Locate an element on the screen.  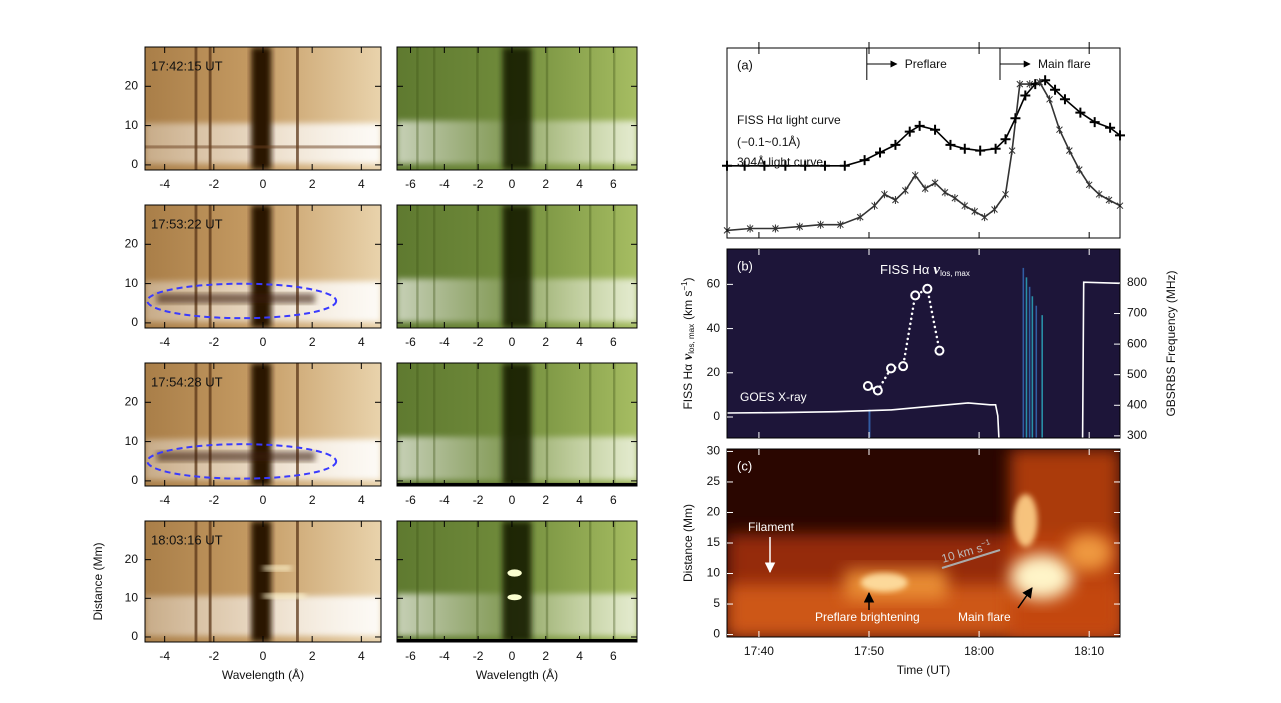
y-tick-label: 20 is located at coordinates (132, 559).